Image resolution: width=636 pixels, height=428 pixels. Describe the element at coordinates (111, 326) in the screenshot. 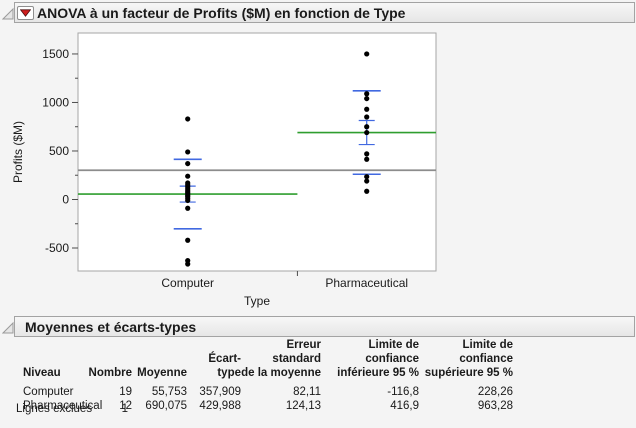

I see `means-section-title: Moyennes et écarts-types` at that location.